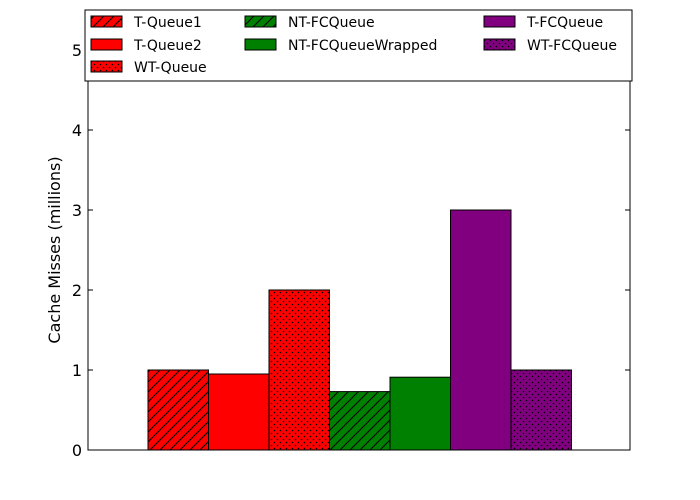 Image resolution: width=700 pixels, height=500 pixels. What do you see at coordinates (239, 412) in the screenshot?
I see `bar-t-queue2` at bounding box center [239, 412].